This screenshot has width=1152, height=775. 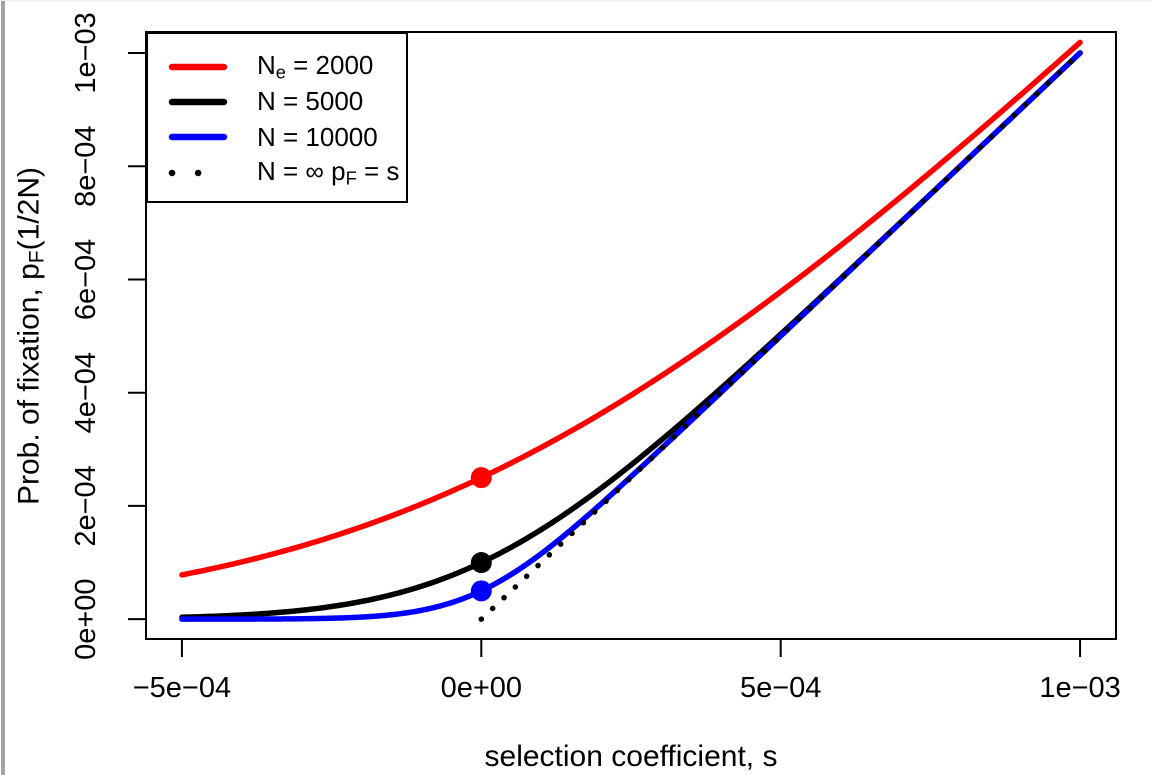 What do you see at coordinates (86, 392) in the screenshot?
I see `y-tick-label: 4e−04` at bounding box center [86, 392].